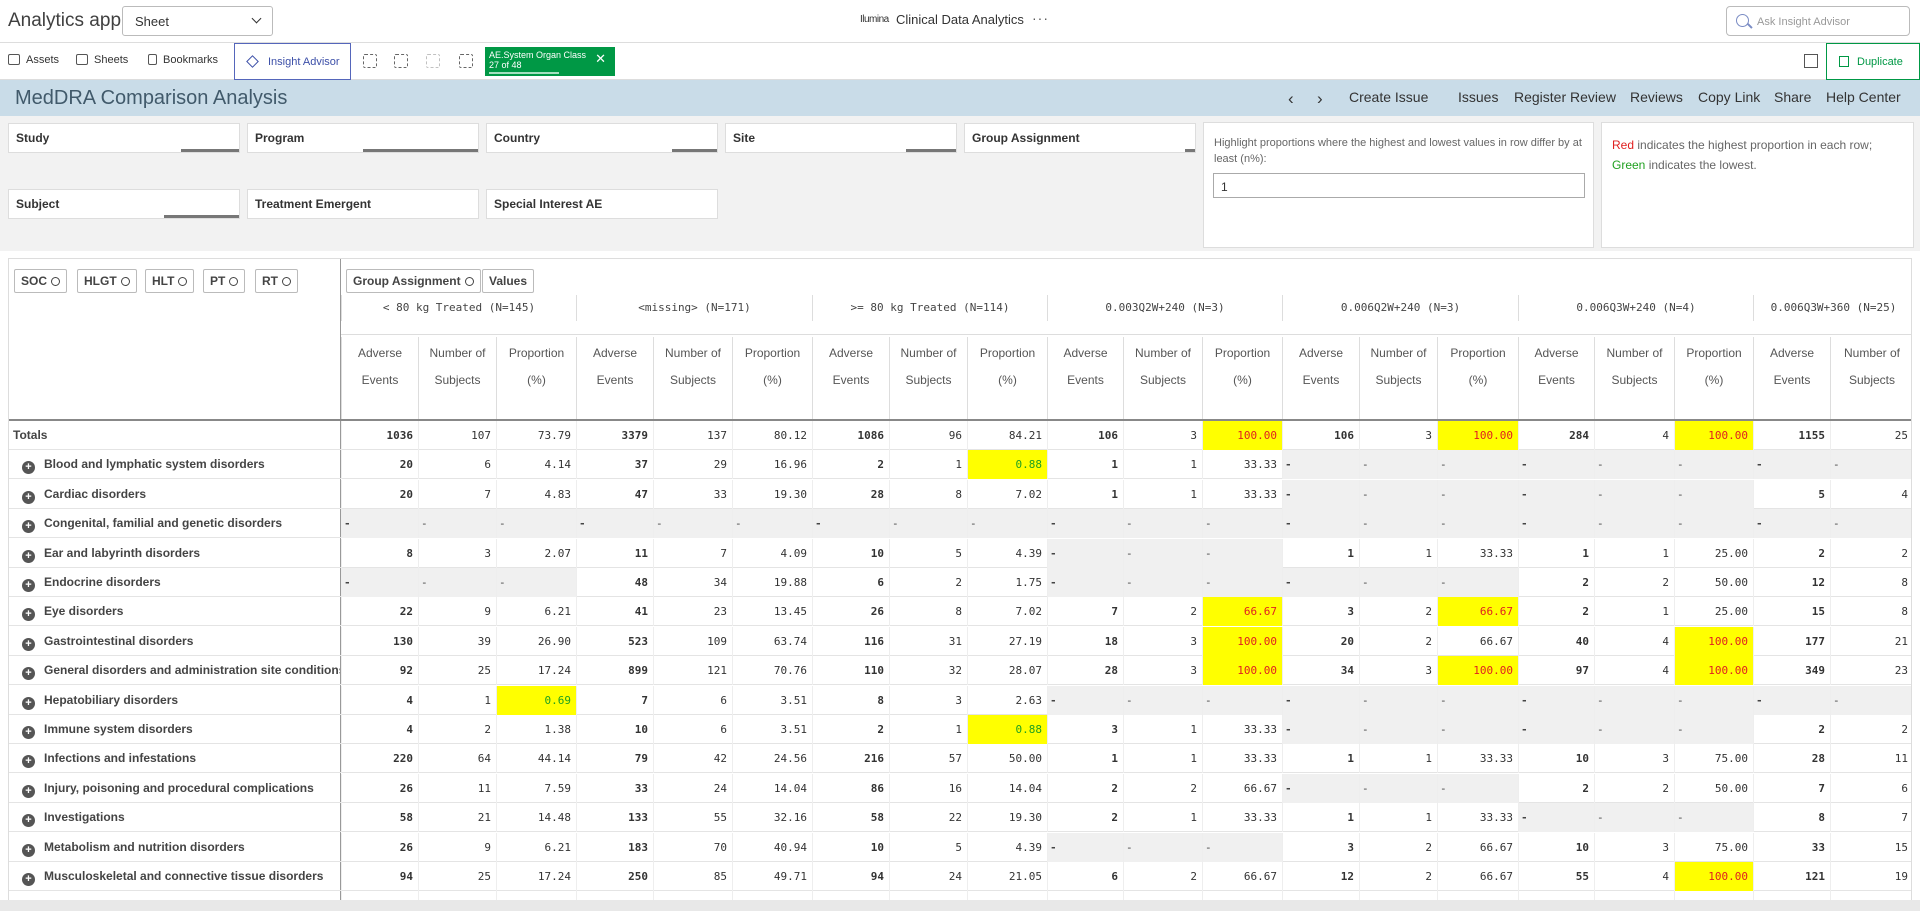 Image resolution: width=1920 pixels, height=911 pixels. What do you see at coordinates (174, 817) in the screenshot?
I see `row-label: + Investigations` at bounding box center [174, 817].